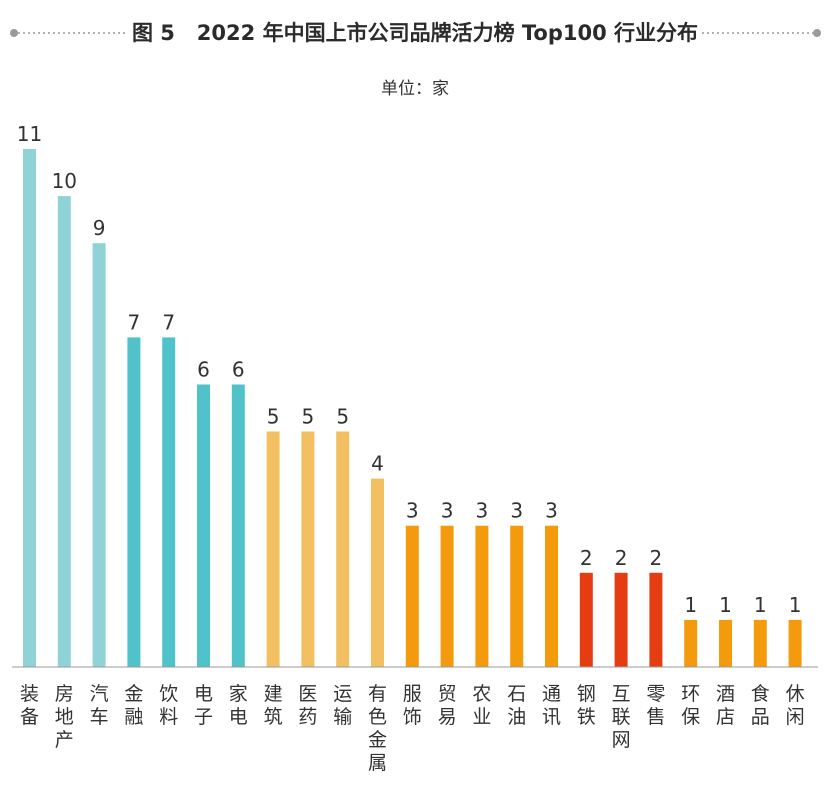 This screenshot has height=800, width=835. What do you see at coordinates (415, 89) in the screenshot?
I see `unit-label: 单位：家` at bounding box center [415, 89].